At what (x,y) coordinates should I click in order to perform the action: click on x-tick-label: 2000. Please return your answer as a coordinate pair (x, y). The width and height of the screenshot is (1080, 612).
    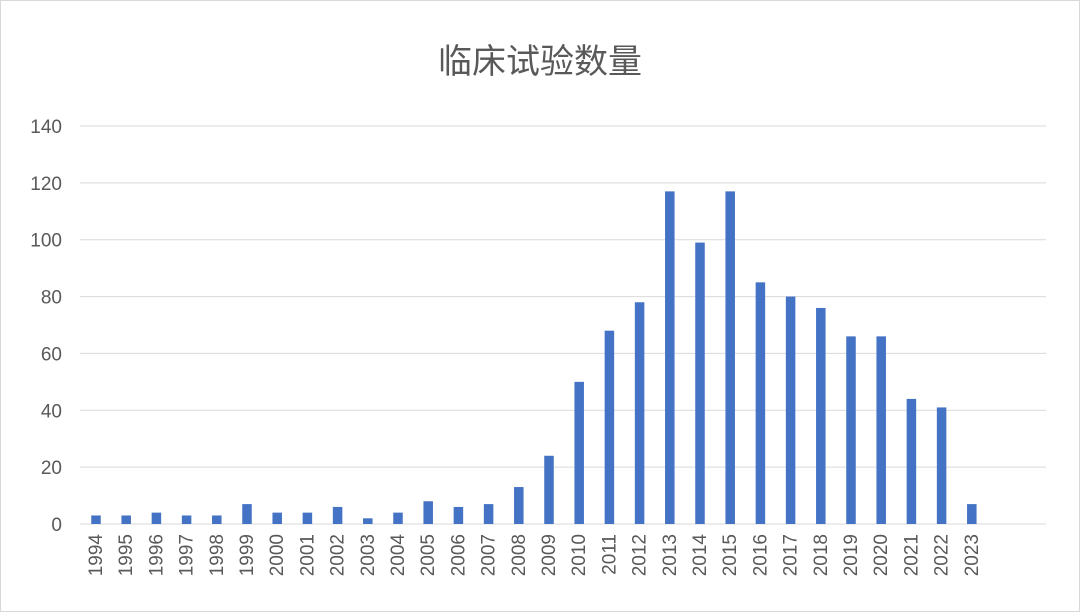
    Looking at the image, I should click on (277, 555).